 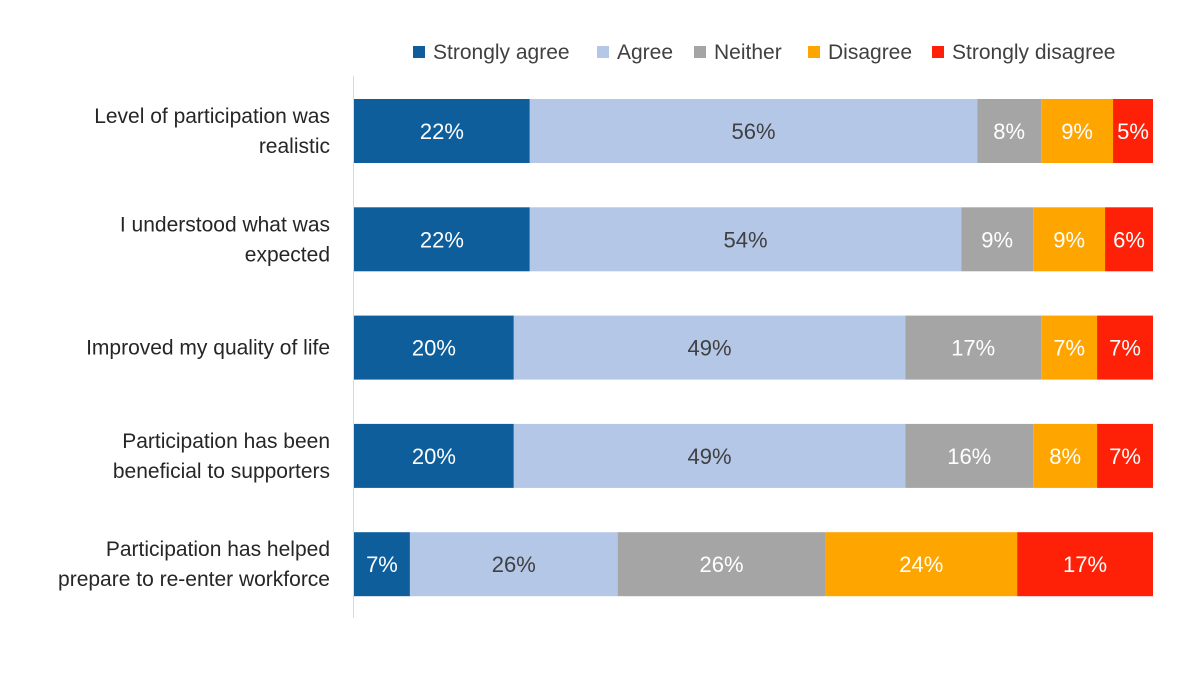 I want to click on legend-label: Strongly agree, so click(x=501, y=52).